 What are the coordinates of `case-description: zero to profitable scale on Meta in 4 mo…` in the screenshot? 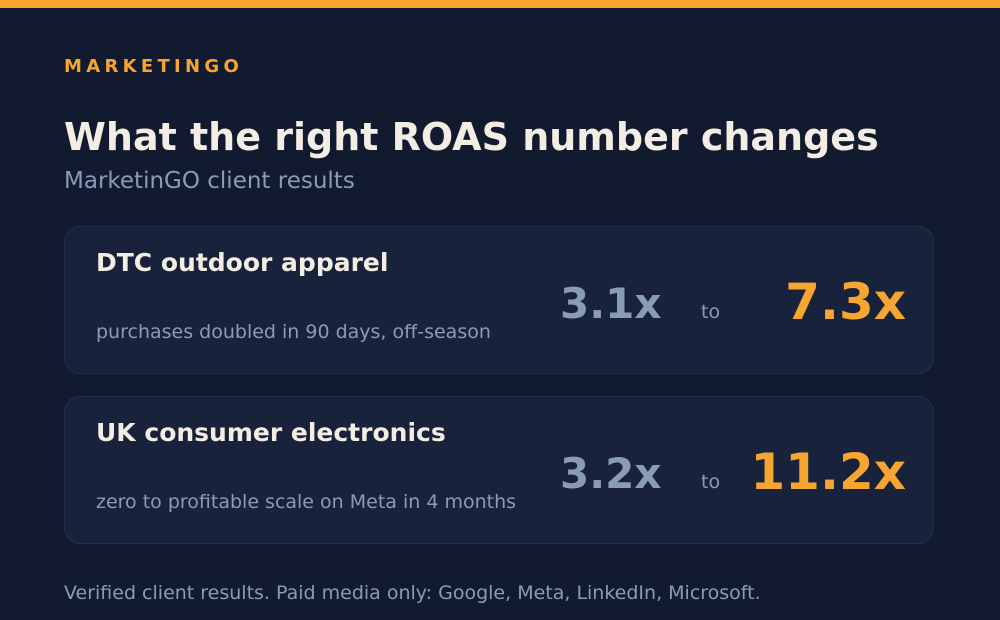 It's located at (306, 502).